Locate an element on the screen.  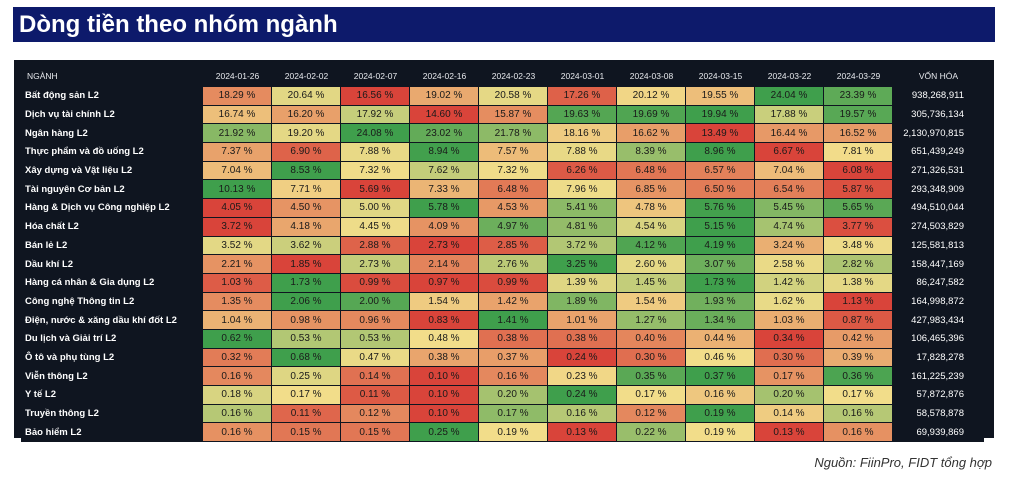
market-cap: 106,465,396 is located at coordinates (938, 339).